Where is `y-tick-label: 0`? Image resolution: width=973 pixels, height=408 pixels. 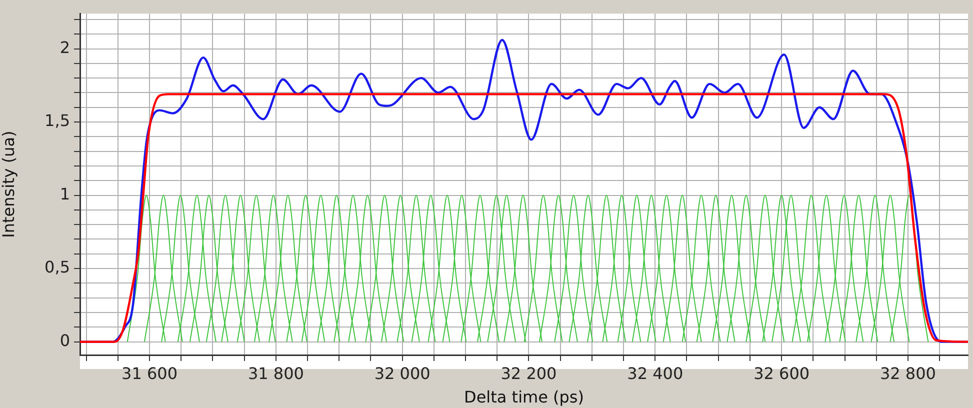
y-tick-label: 0 is located at coordinates (65, 340).